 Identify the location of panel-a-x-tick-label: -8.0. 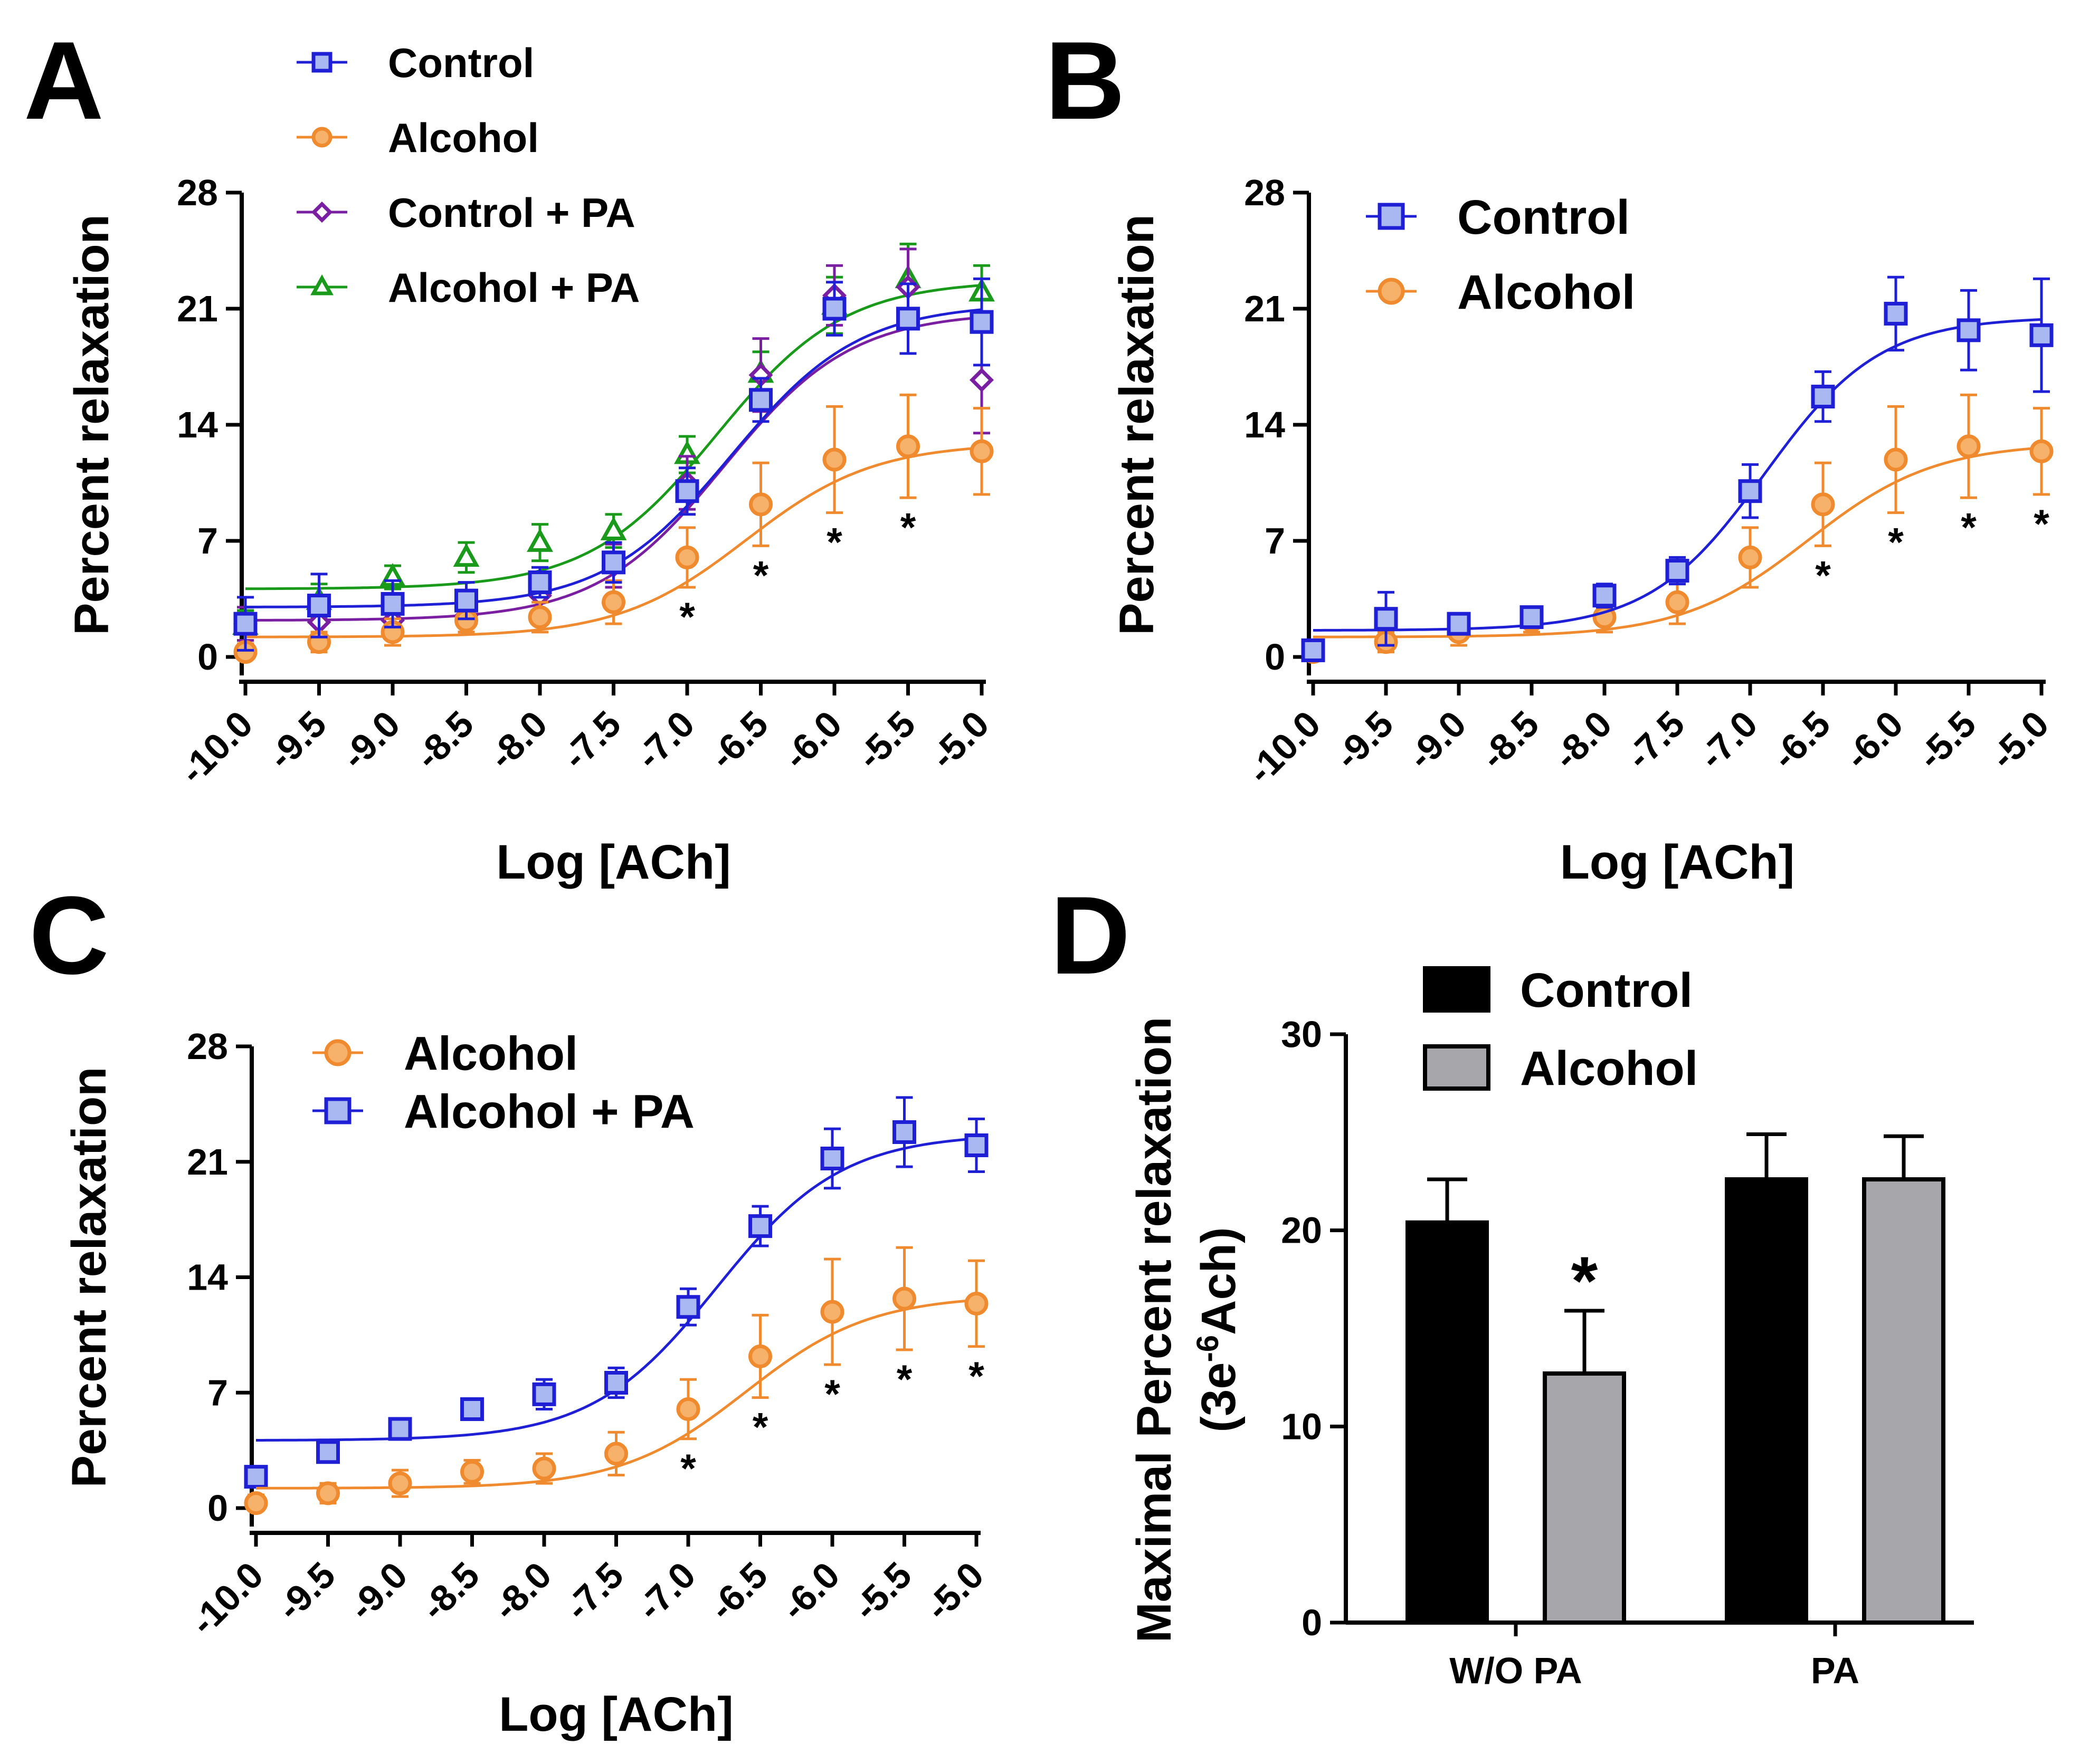
(518, 740).